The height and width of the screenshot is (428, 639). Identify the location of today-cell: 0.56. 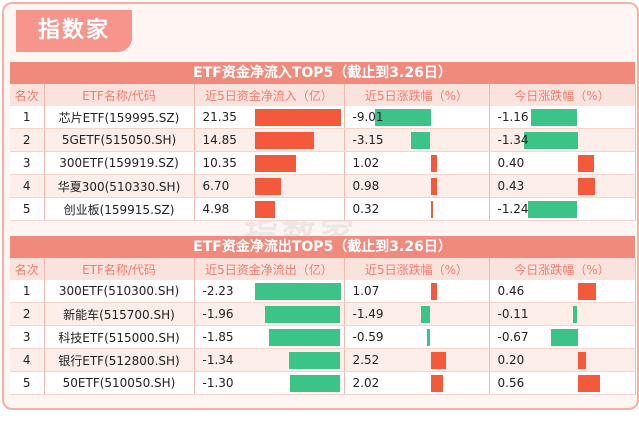
(562, 383).